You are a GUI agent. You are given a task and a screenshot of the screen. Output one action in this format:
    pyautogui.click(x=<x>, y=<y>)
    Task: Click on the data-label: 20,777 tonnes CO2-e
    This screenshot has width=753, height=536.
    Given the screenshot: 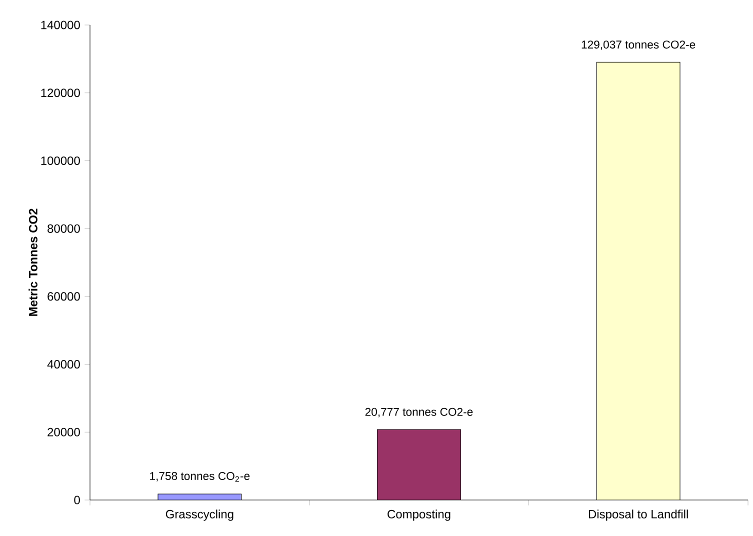 What is the action you would take?
    pyautogui.click(x=419, y=413)
    